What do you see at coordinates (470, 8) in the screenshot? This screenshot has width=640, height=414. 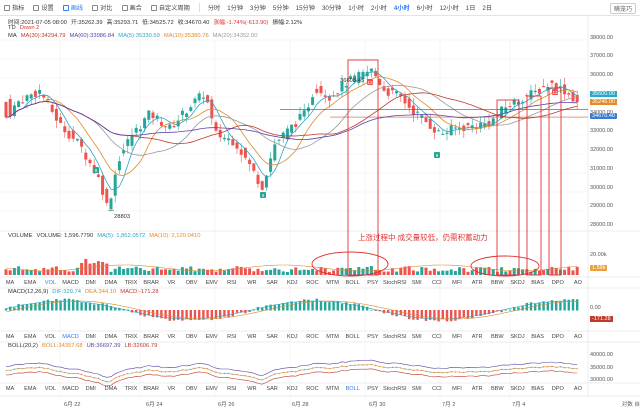 I see `timeframe-11: 1日` at bounding box center [470, 8].